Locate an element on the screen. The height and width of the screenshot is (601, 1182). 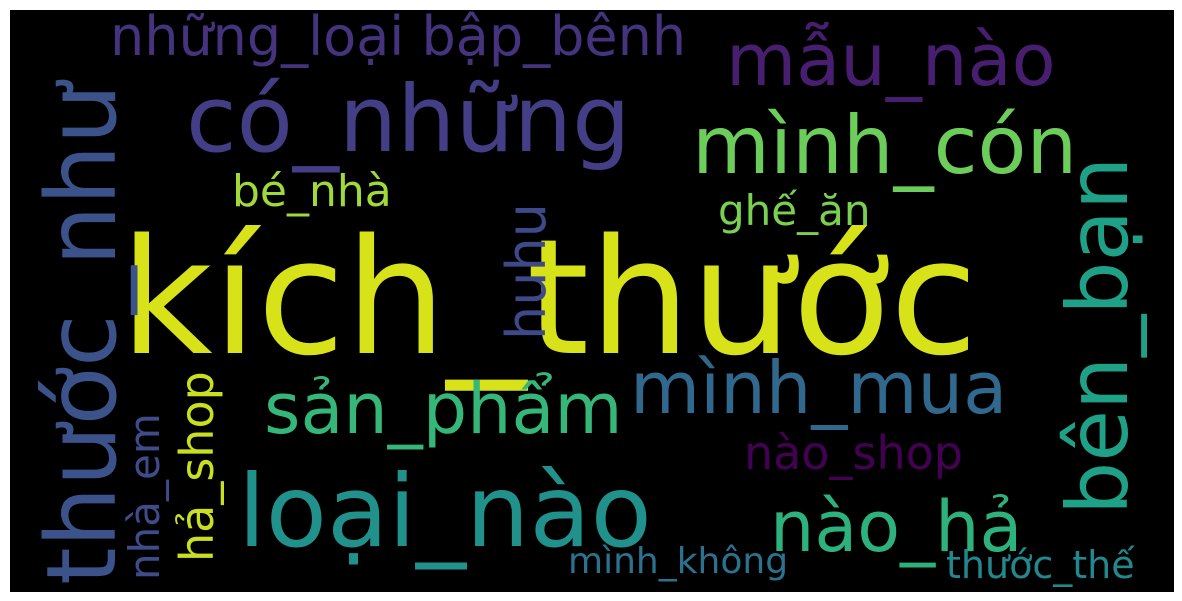
word-loai-nao: loại_nào is located at coordinates (445, 511).